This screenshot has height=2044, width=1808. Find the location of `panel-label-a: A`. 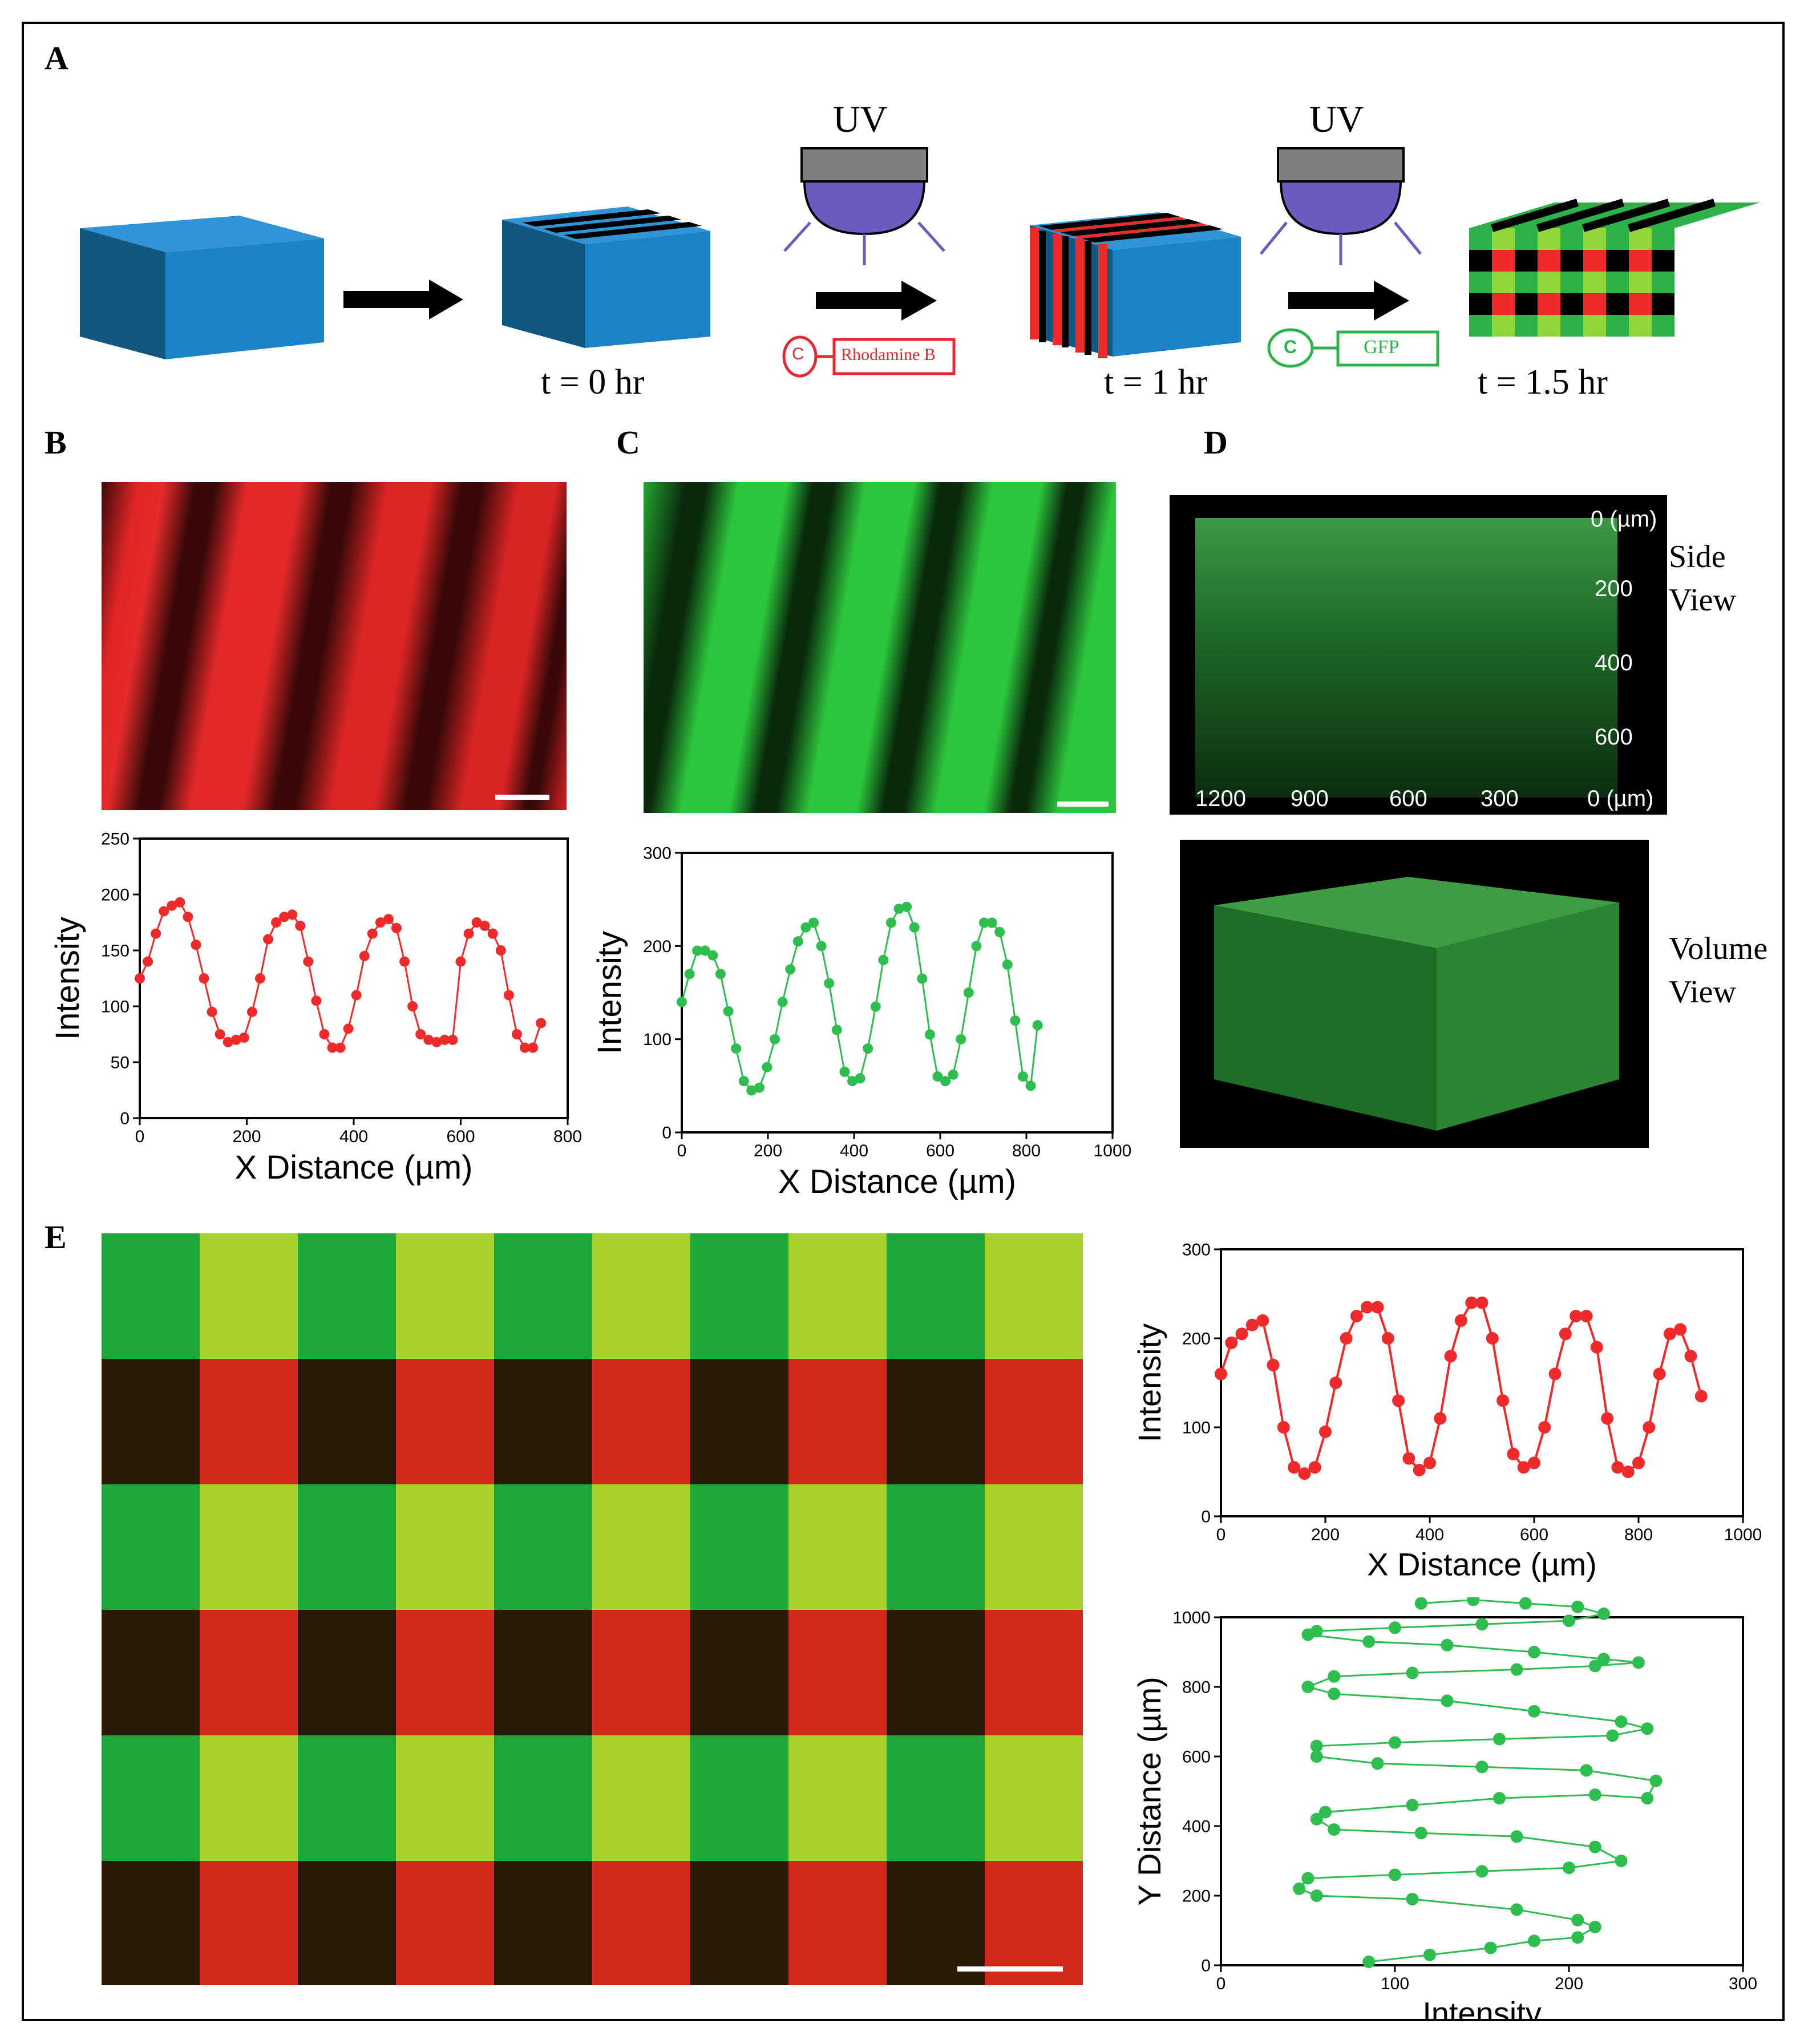

panel-label-a: A is located at coordinates (56, 57).